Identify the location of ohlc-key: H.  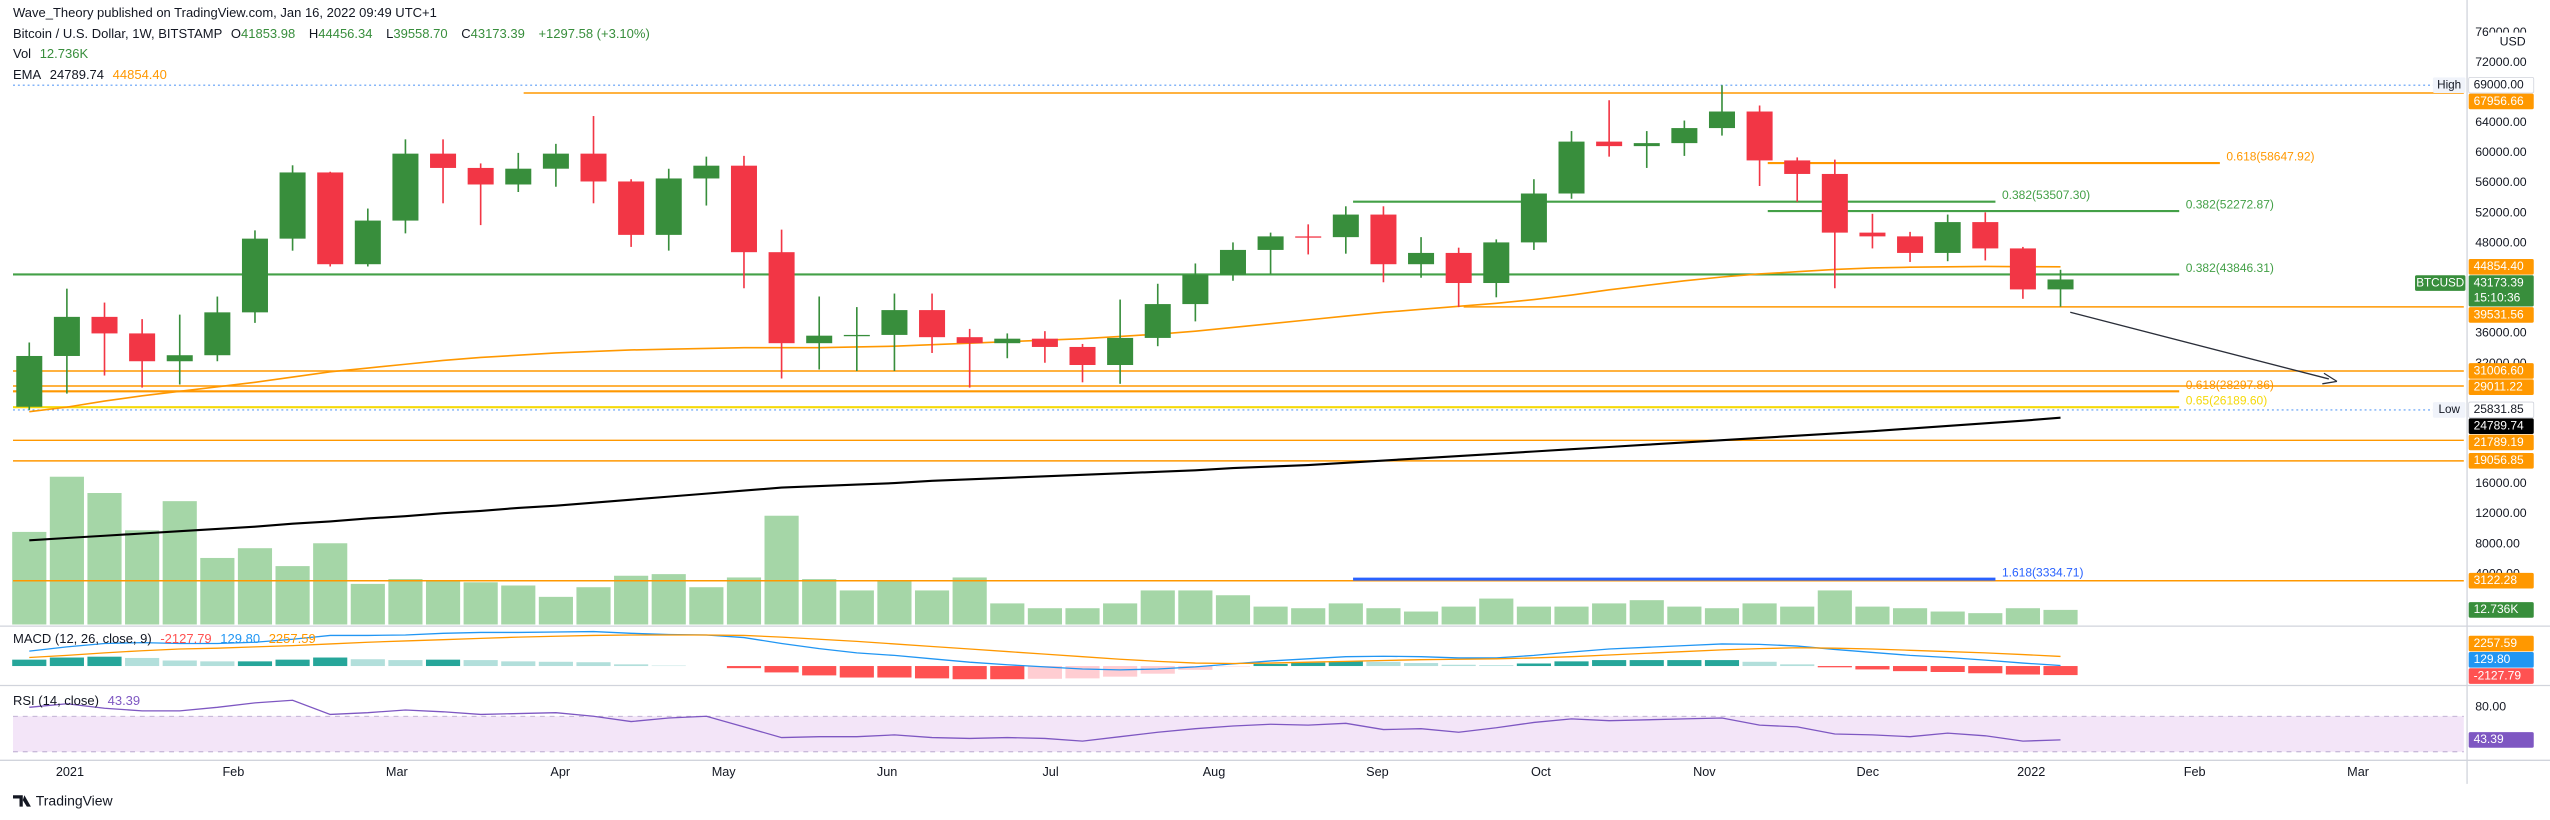
(313, 33).